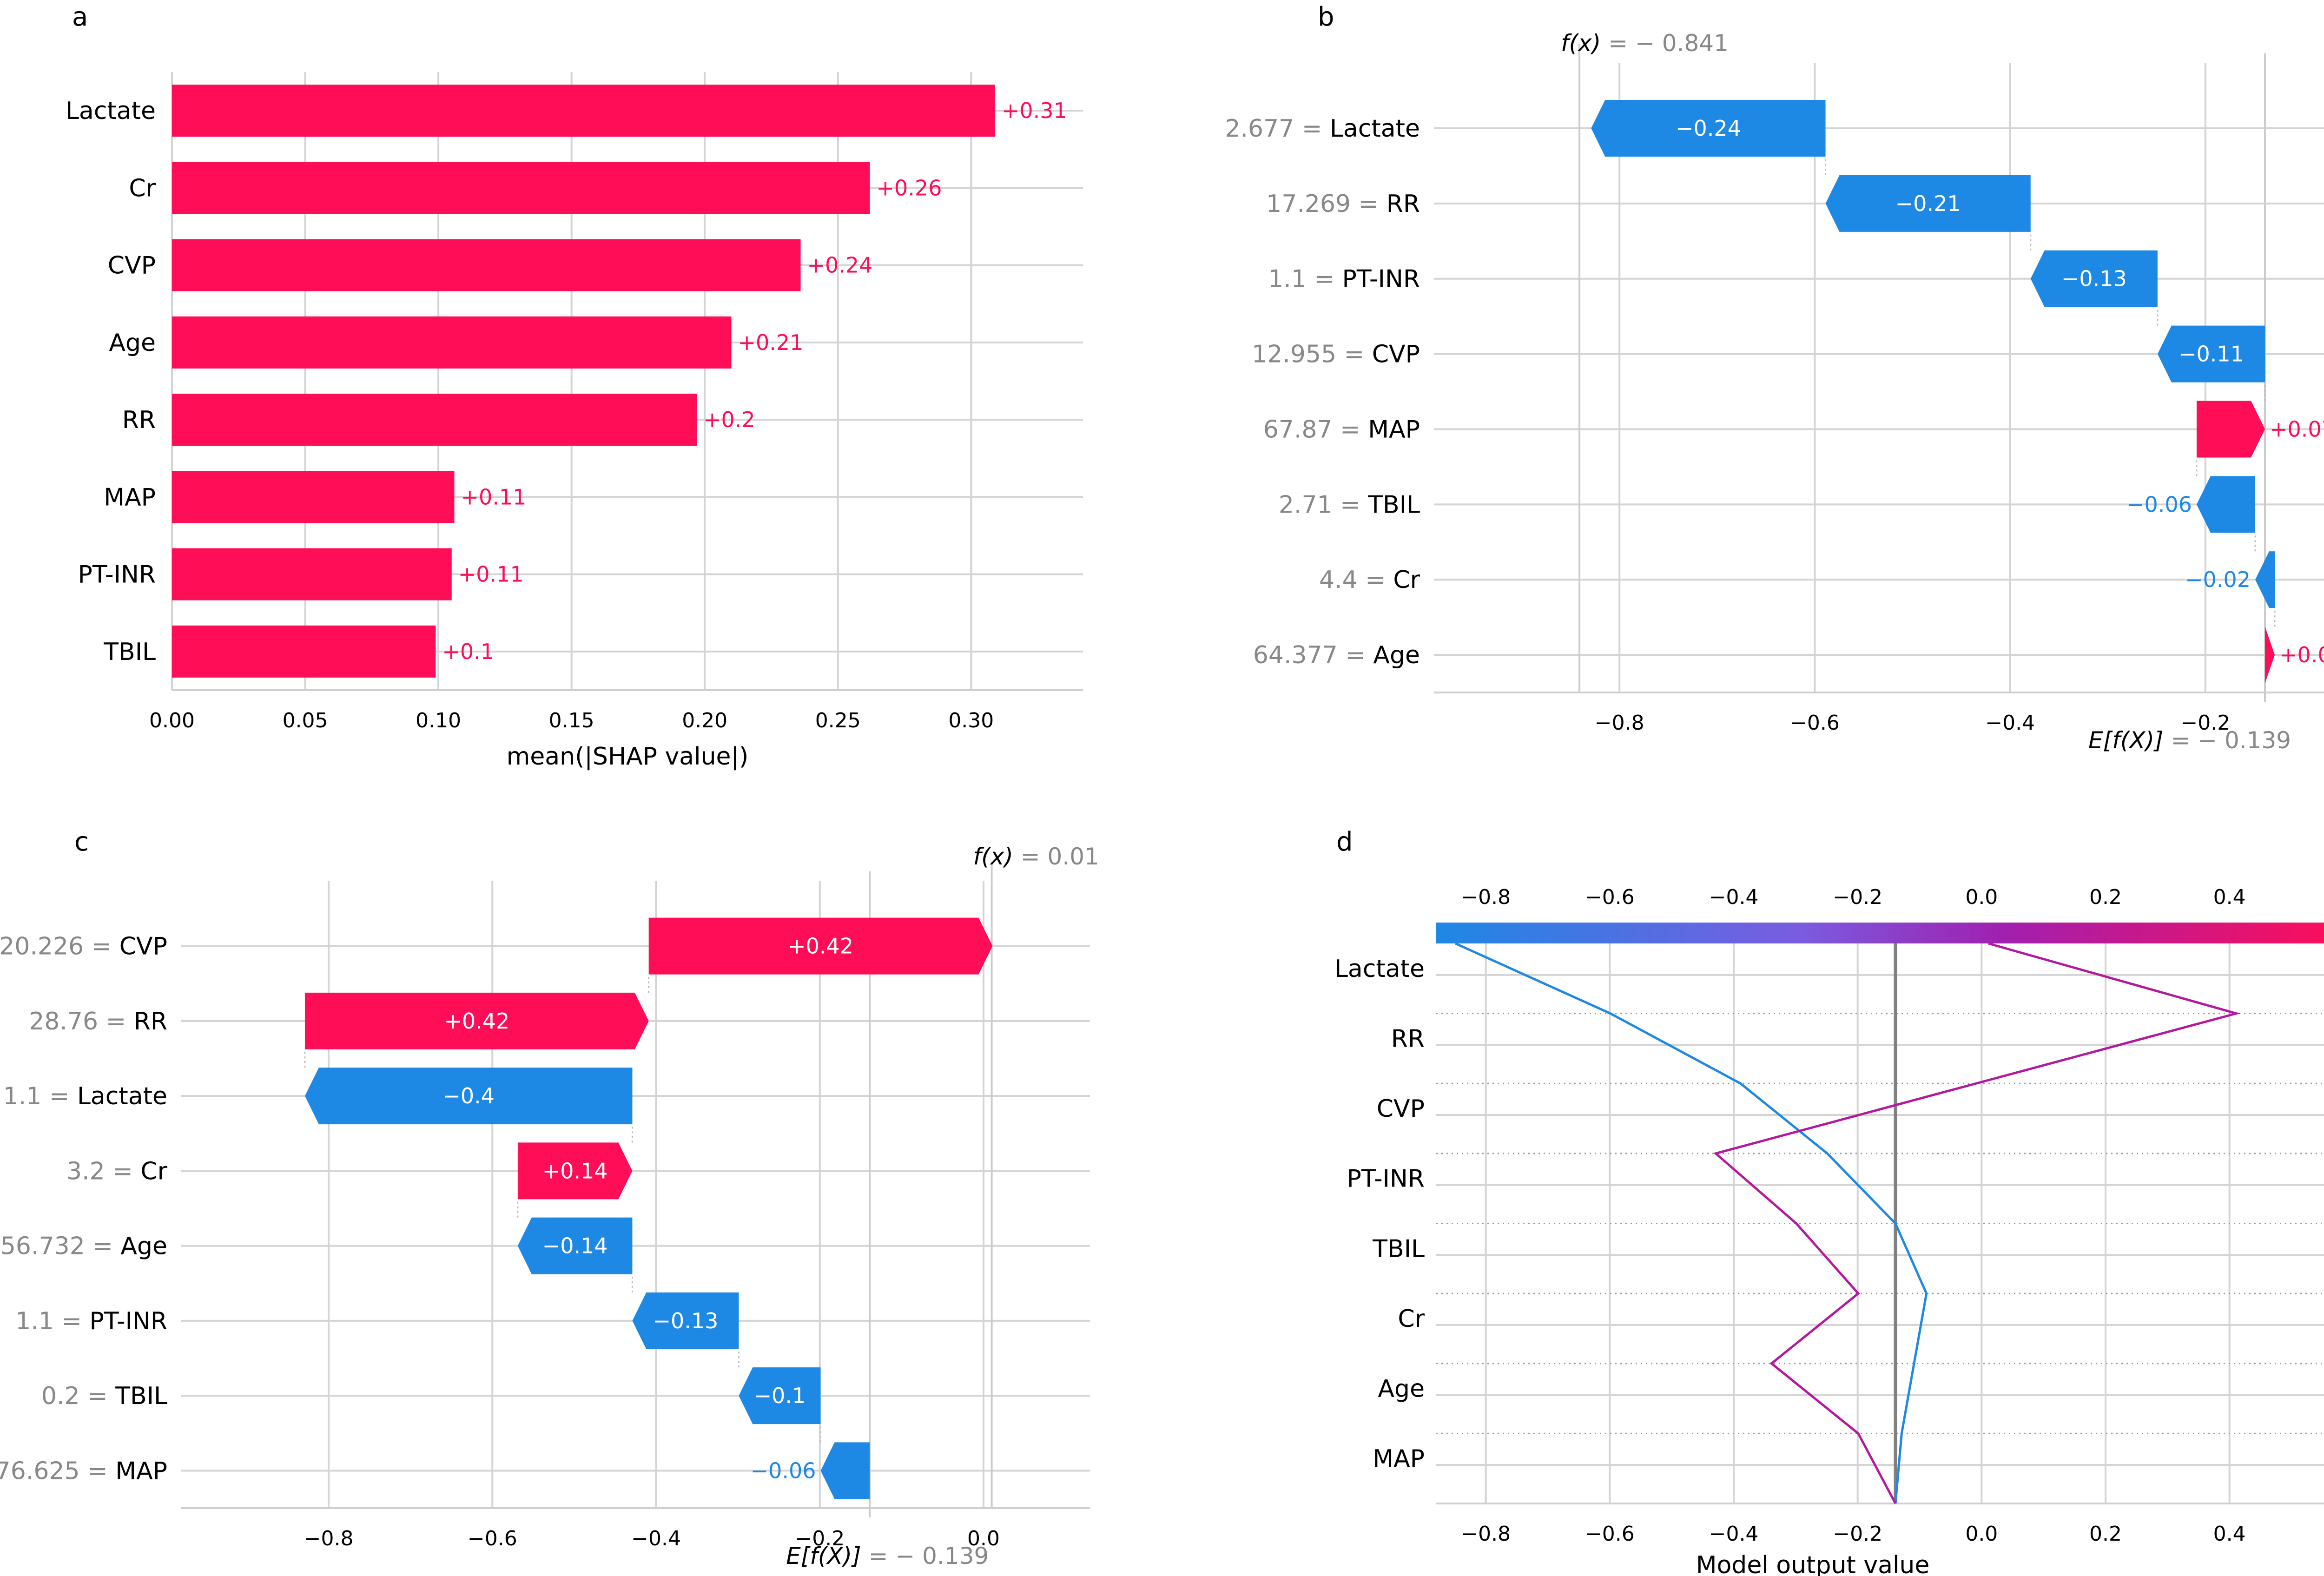 This screenshot has width=2324, height=1576. What do you see at coordinates (771, 342) in the screenshot?
I see `data-label: +0.21` at bounding box center [771, 342].